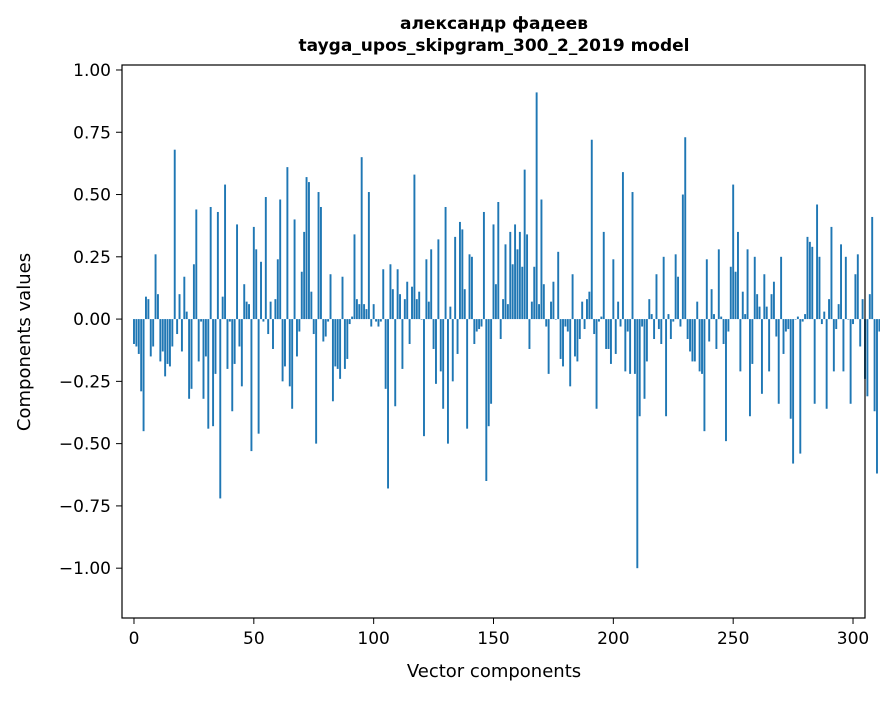  Describe the element at coordinates (134, 639) in the screenshot. I see `x-tick-label: 0` at that location.